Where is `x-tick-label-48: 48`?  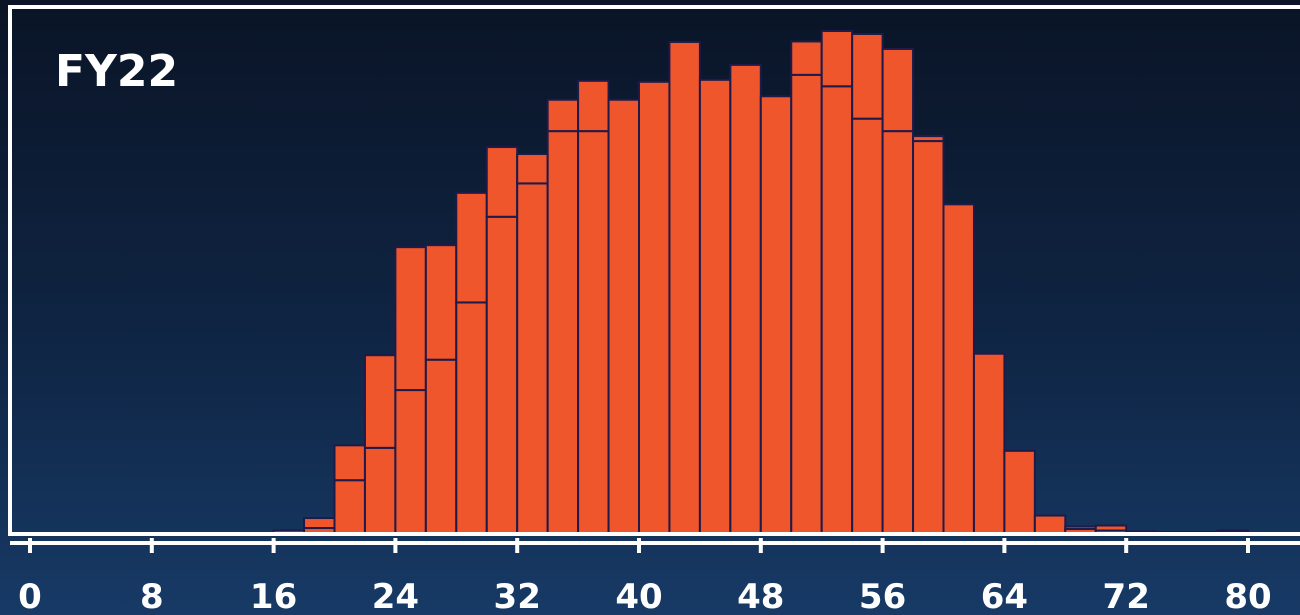 x-tick-label-48: 48 is located at coordinates (760, 596).